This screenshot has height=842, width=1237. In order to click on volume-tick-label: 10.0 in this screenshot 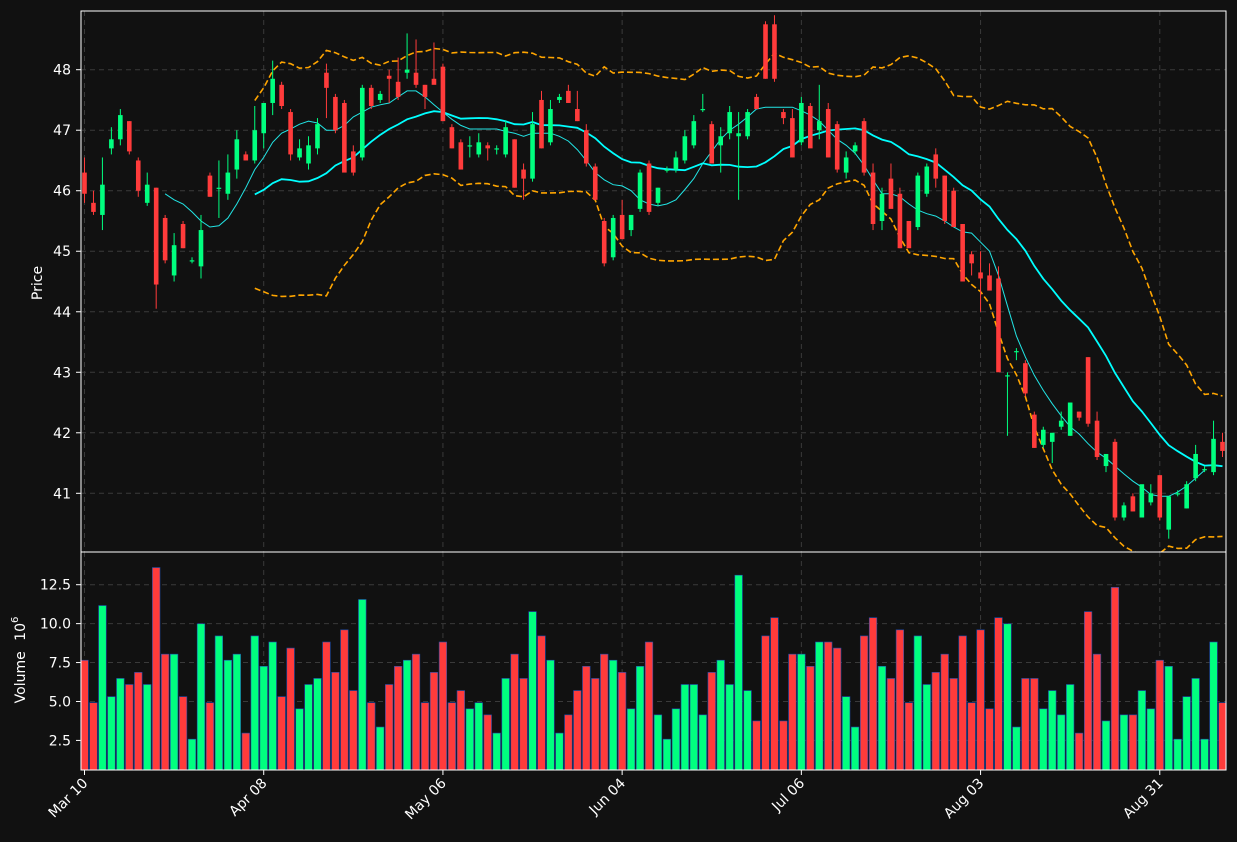, I will do `click(55, 625)`.